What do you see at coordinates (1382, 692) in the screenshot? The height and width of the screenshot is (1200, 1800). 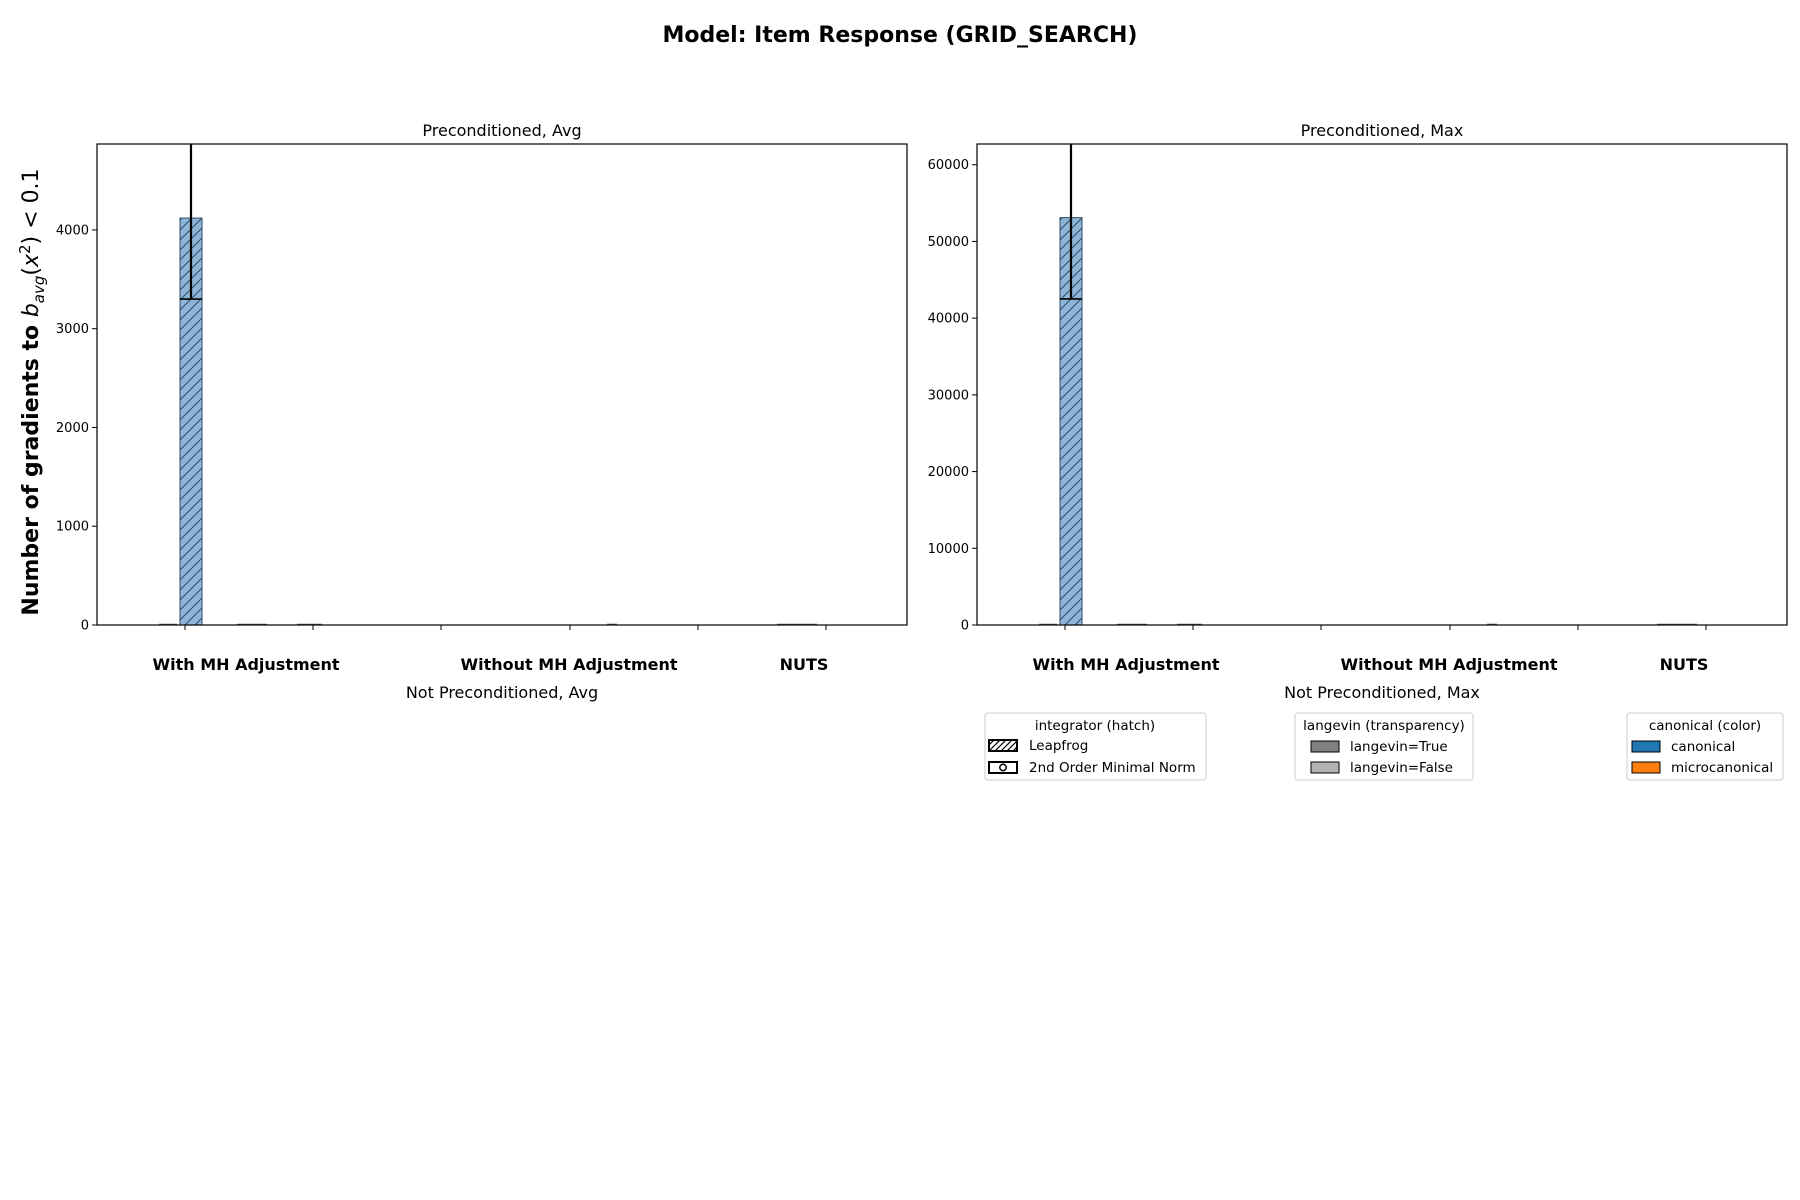 I see `x-axis-label: Not Preconditioned, Max` at bounding box center [1382, 692].